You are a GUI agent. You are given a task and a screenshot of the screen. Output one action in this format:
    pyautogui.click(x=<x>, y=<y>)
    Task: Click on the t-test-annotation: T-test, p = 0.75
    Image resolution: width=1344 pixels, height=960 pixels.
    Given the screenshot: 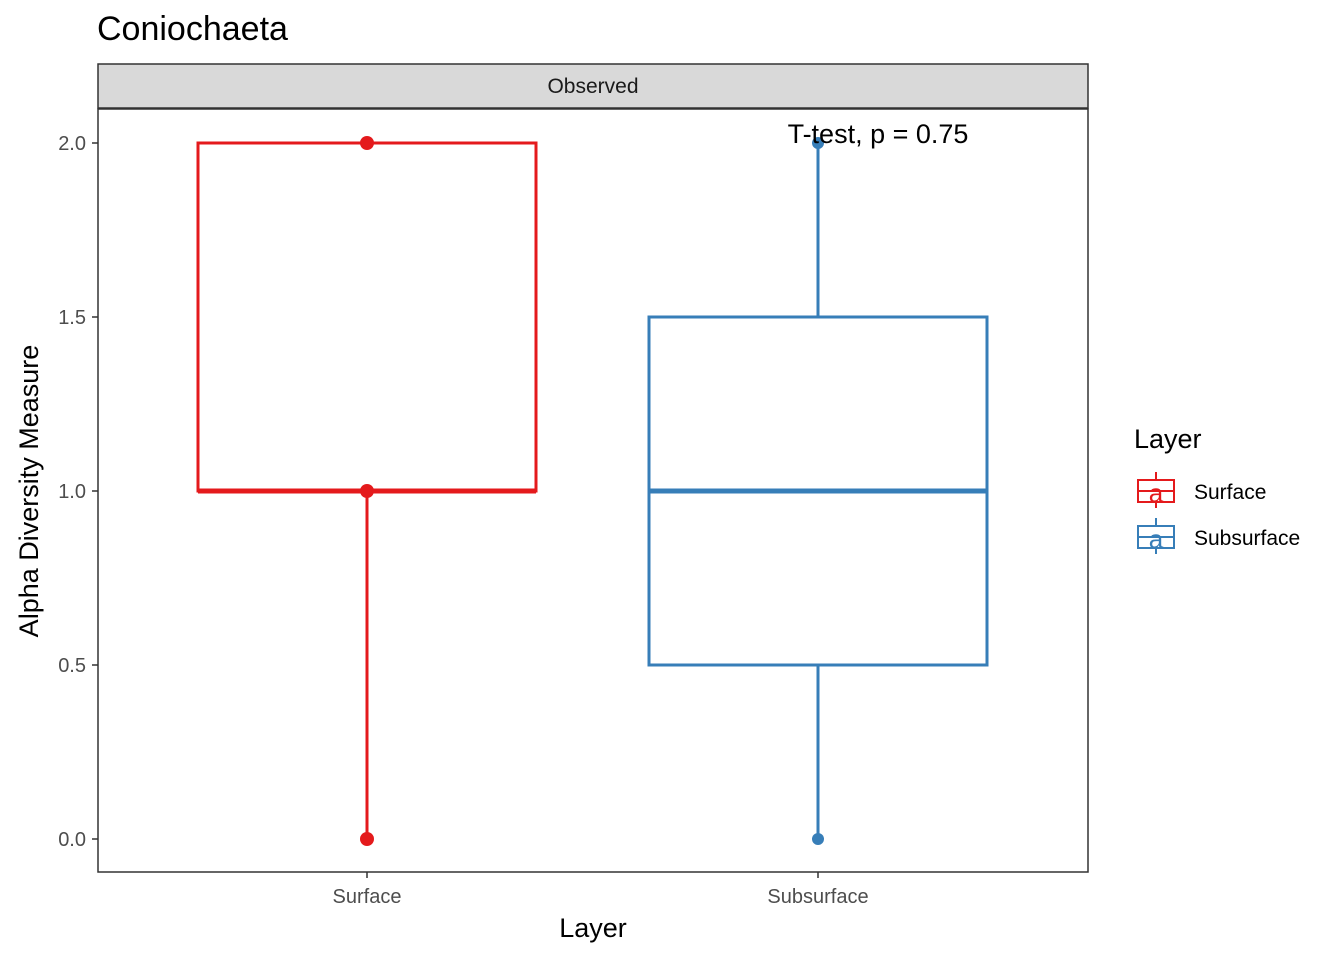 What is the action you would take?
    pyautogui.click(x=878, y=134)
    